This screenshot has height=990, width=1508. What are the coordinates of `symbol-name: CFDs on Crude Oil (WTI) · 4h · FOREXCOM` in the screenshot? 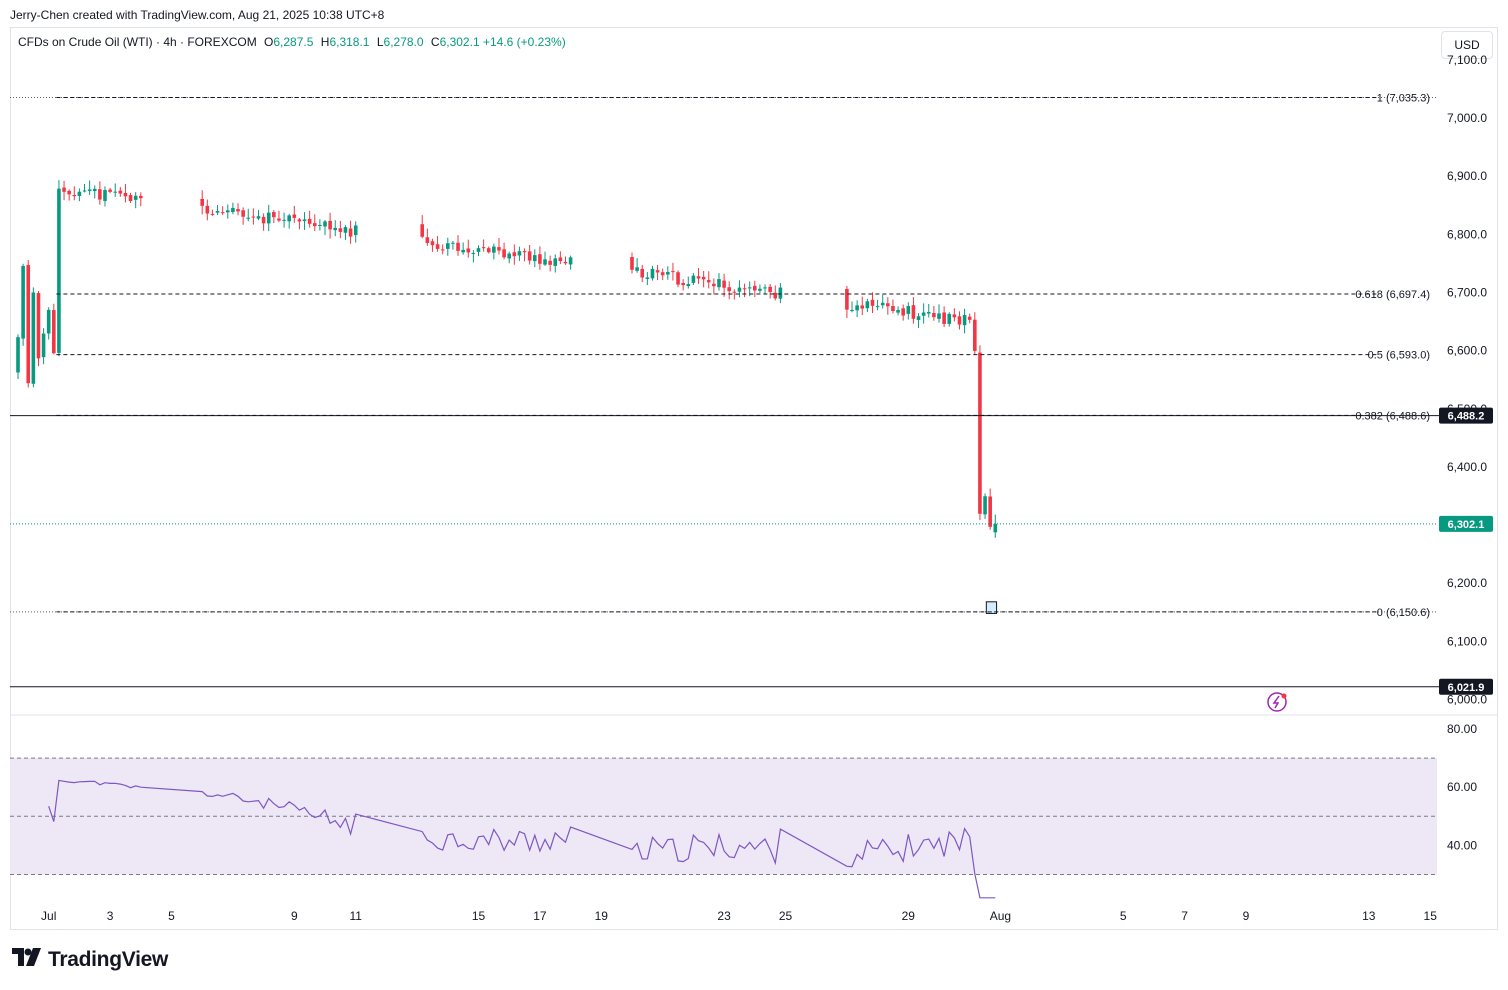 It's located at (137, 42).